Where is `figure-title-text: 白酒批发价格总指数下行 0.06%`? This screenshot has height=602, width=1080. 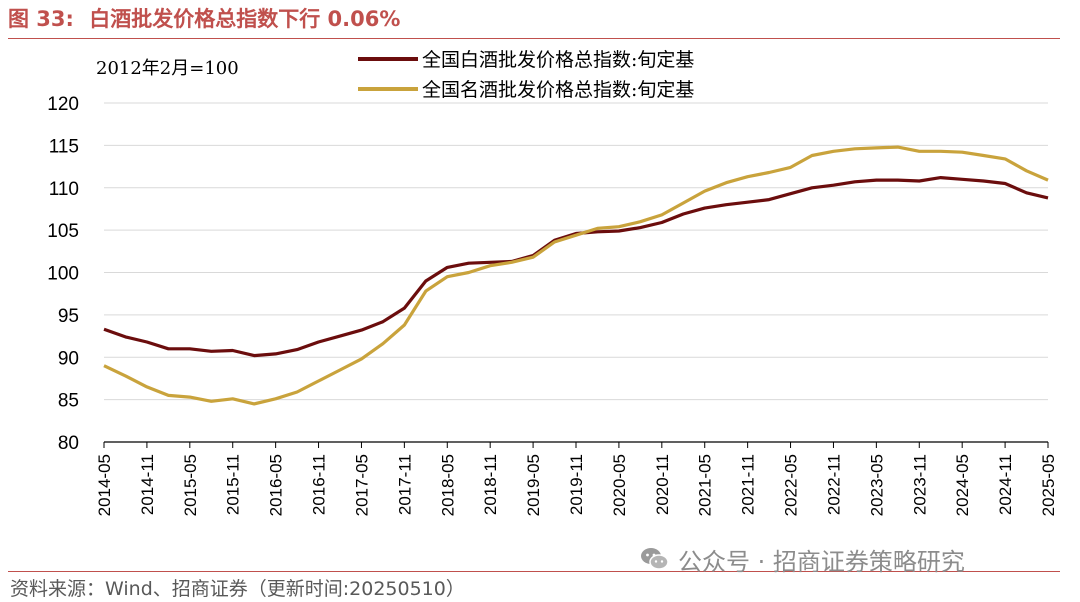
figure-title-text: 白酒批发价格总指数下行 0.06% is located at coordinates (245, 19).